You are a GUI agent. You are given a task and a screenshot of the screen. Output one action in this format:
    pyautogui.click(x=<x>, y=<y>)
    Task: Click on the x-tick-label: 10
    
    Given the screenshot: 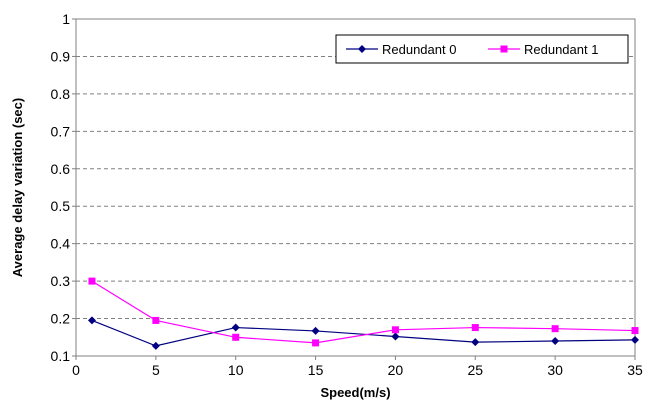 What is the action you would take?
    pyautogui.click(x=236, y=370)
    